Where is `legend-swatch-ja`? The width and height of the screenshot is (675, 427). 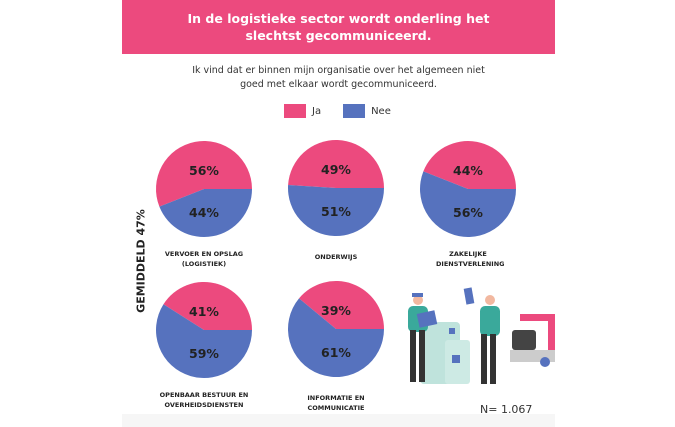
legend-swatch-ja is located at coordinates (295, 111).